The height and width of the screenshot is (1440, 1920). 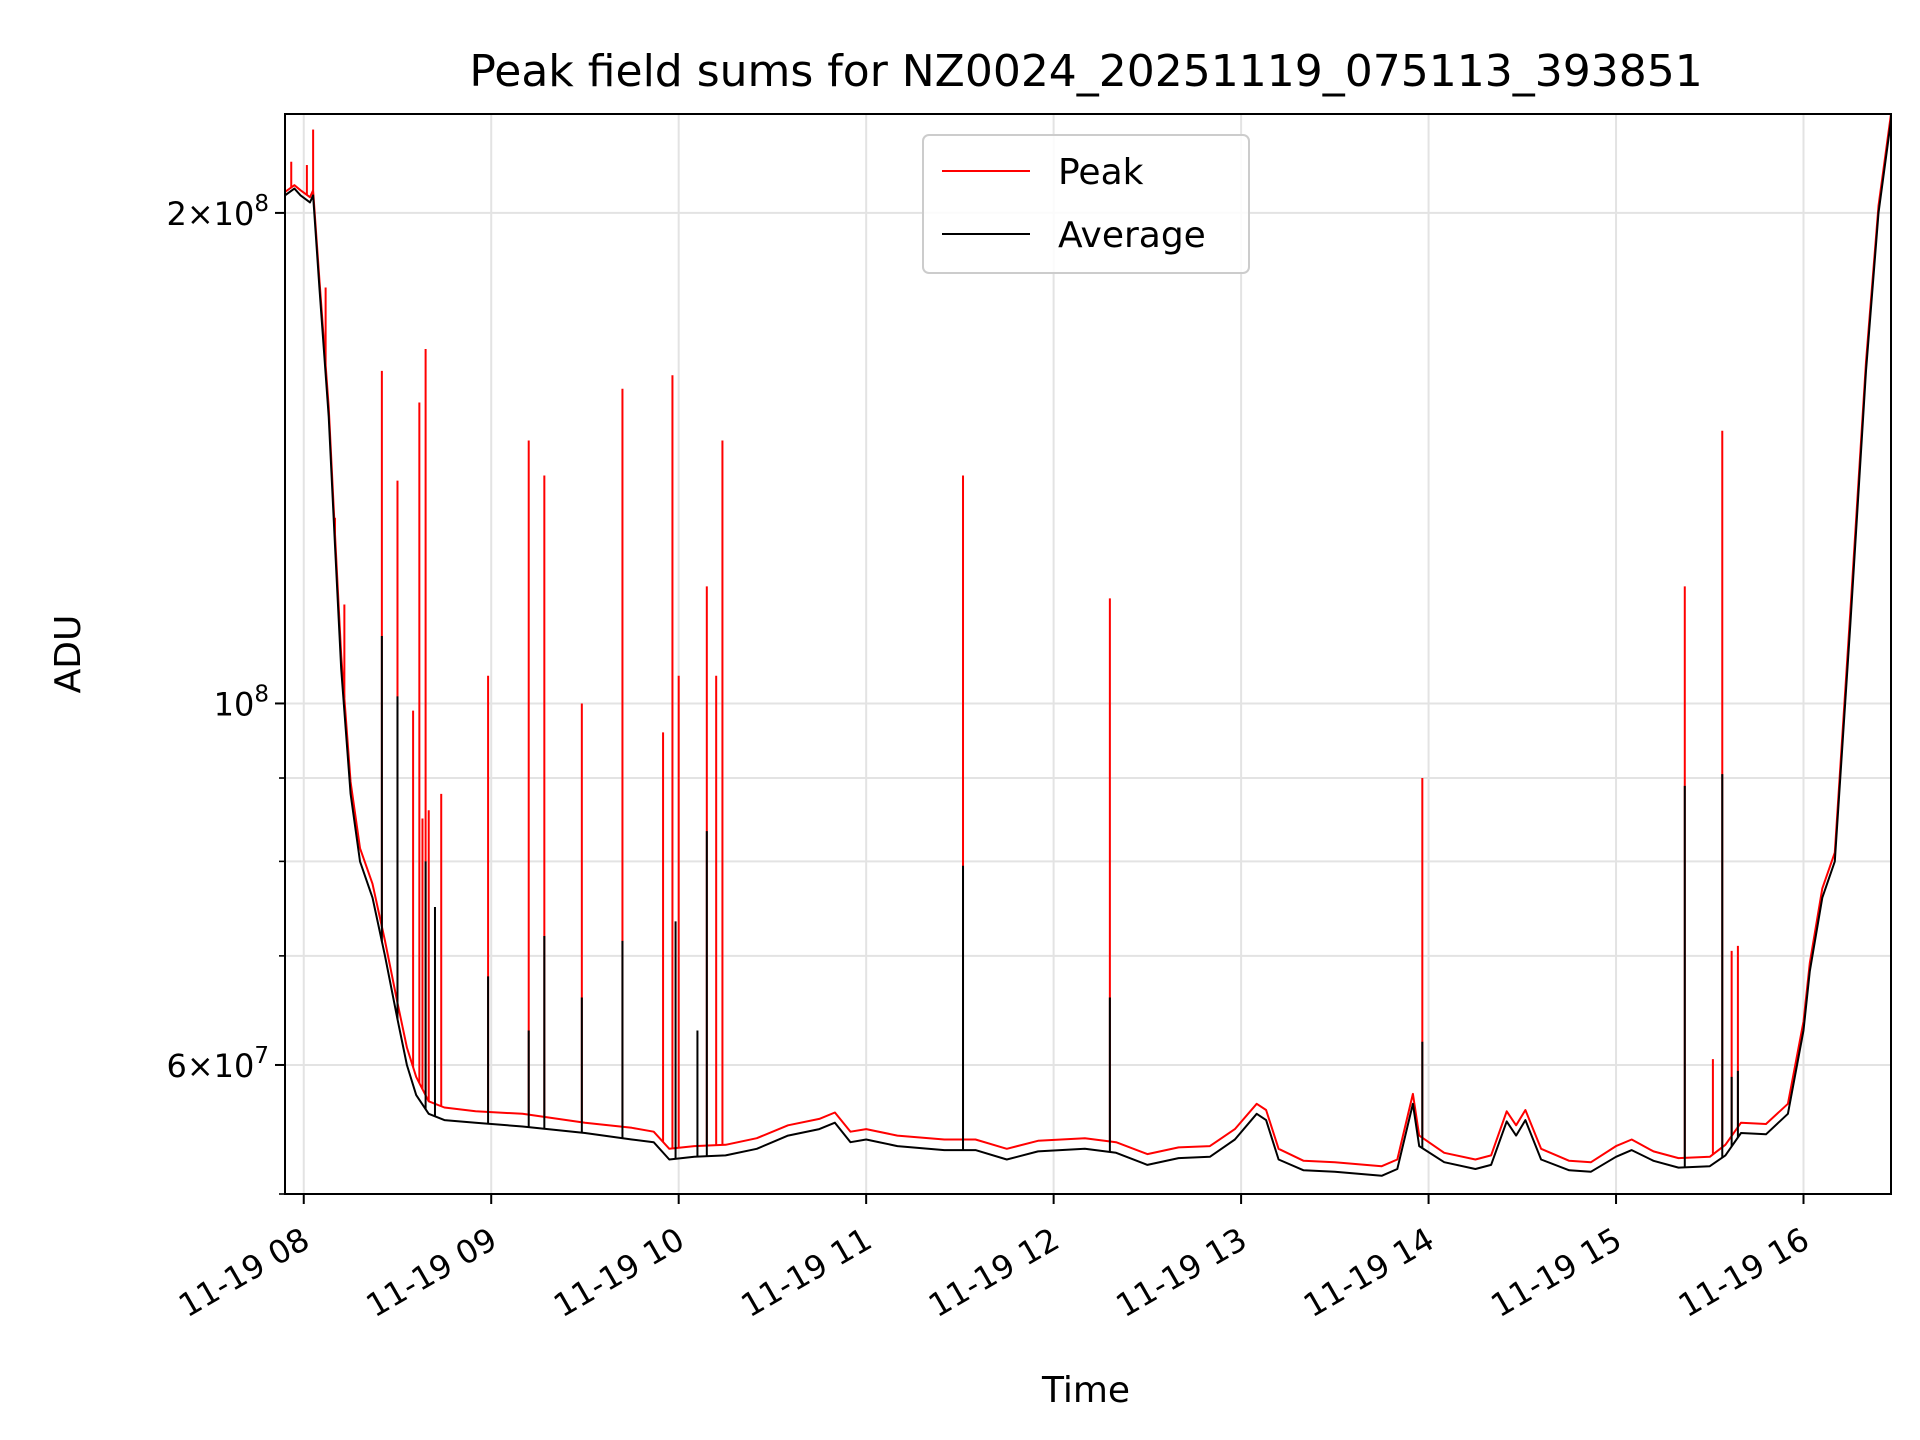 What do you see at coordinates (1101, 172) in the screenshot?
I see `legend-label-peak: Peak` at bounding box center [1101, 172].